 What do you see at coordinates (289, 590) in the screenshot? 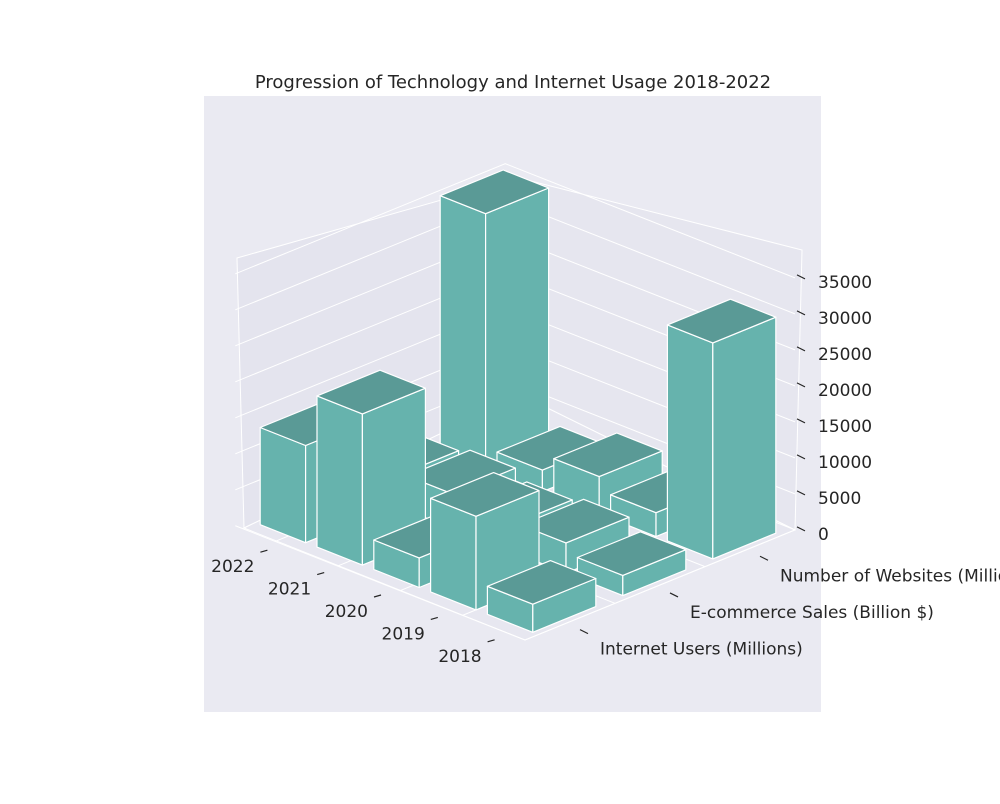
I see `year-tick-label: 2021` at bounding box center [289, 590].